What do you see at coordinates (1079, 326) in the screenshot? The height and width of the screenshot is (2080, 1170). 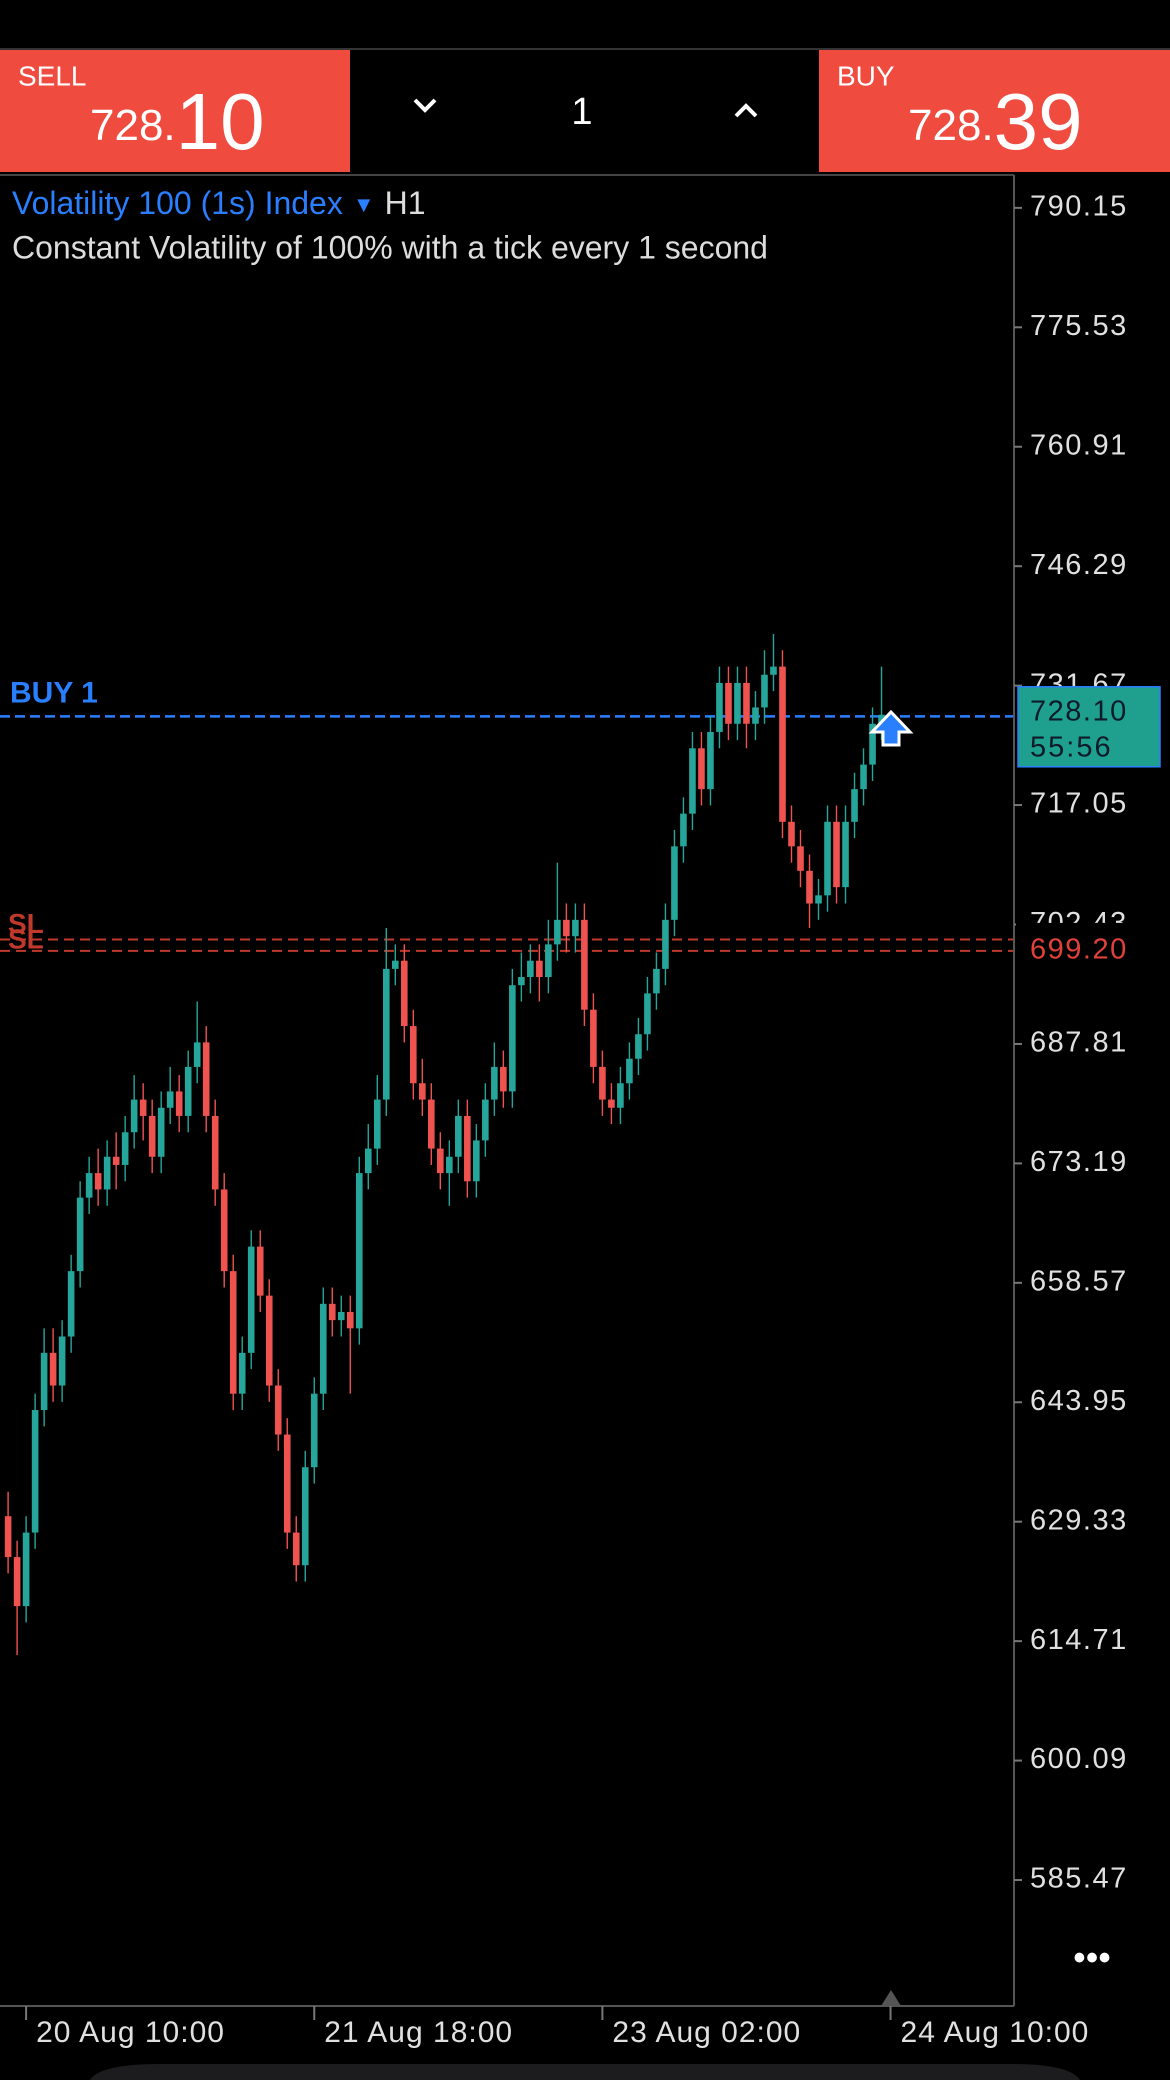 I see `y-tick-label: 775.53` at bounding box center [1079, 326].